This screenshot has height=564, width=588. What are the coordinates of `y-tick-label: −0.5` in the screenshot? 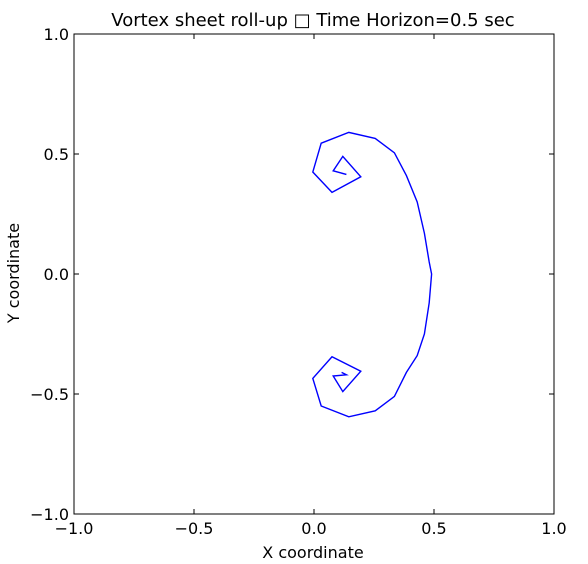 It's located at (49, 394).